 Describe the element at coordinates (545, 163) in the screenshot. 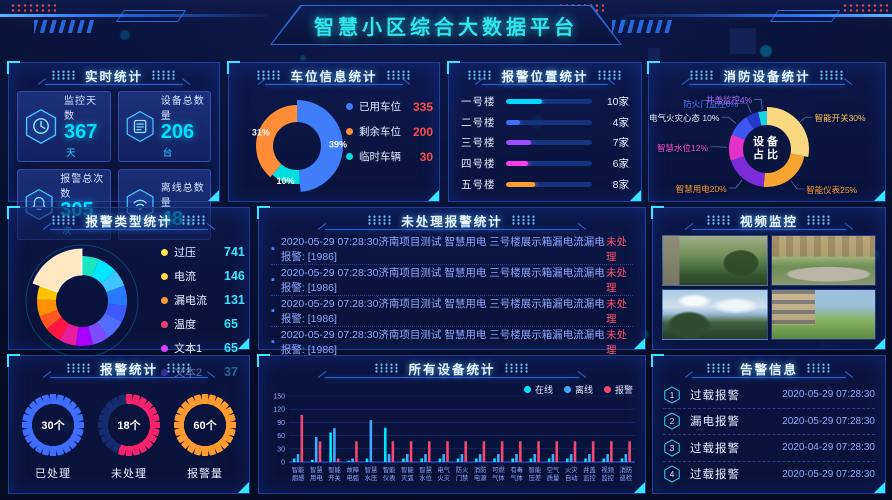

I see `location-row: 四号楼 6家` at that location.